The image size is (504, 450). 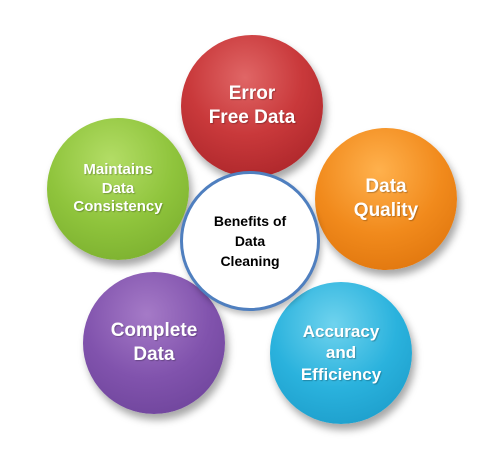 I want to click on benefit-label: Accuracy and Efficiency, so click(x=341, y=353).